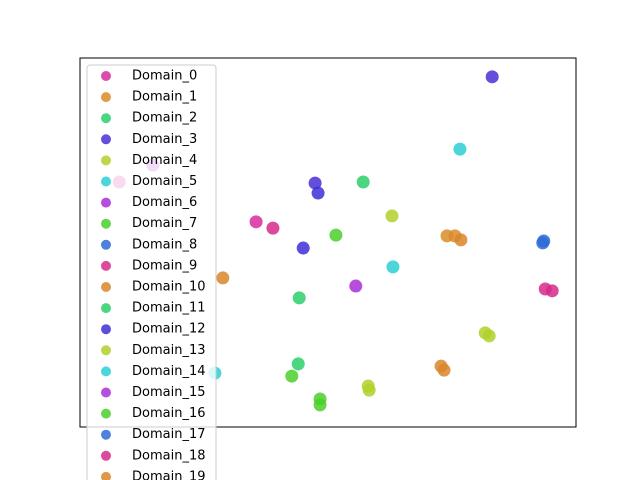 The width and height of the screenshot is (640, 480). What do you see at coordinates (164, 160) in the screenshot?
I see `legend-label: Domain_4` at bounding box center [164, 160].